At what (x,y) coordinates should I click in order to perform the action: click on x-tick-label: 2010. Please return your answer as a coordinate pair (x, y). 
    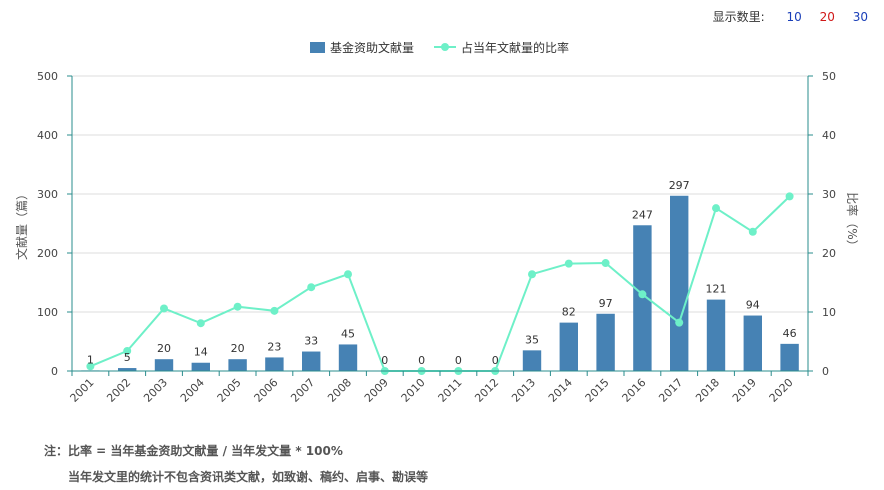
    Looking at the image, I should click on (413, 390).